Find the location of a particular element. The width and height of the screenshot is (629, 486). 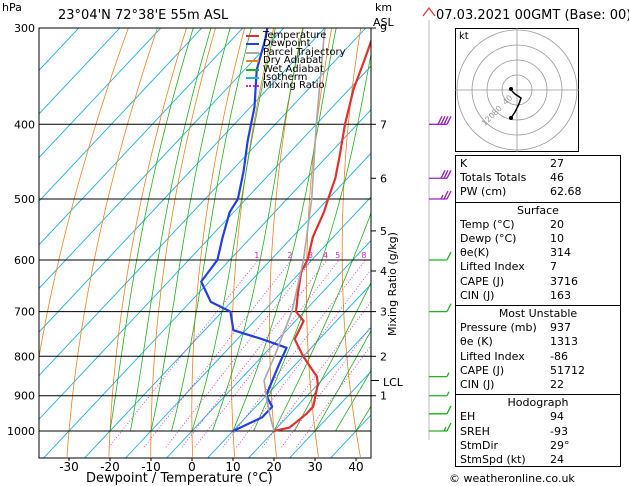

asl-label: ASL is located at coordinates (383, 22).